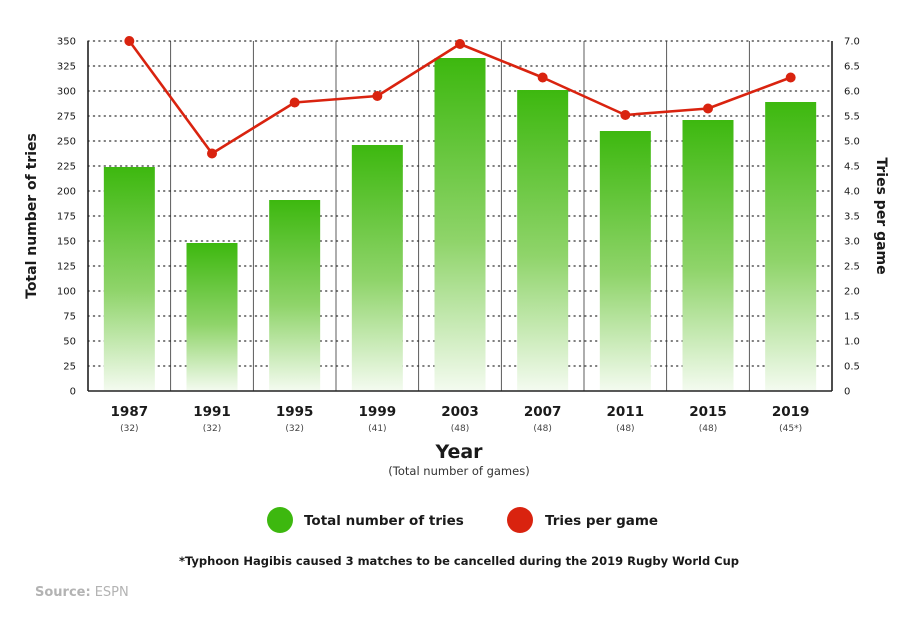 The image size is (908, 621). What do you see at coordinates (66, 217) in the screenshot?
I see `y-tick-label: 175` at bounding box center [66, 217].